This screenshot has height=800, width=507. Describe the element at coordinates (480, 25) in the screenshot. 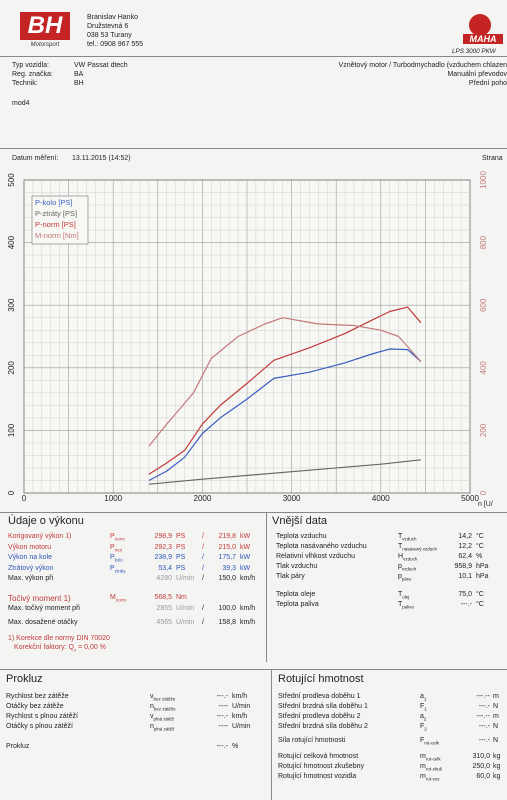

I see `maha-emblem` at that location.